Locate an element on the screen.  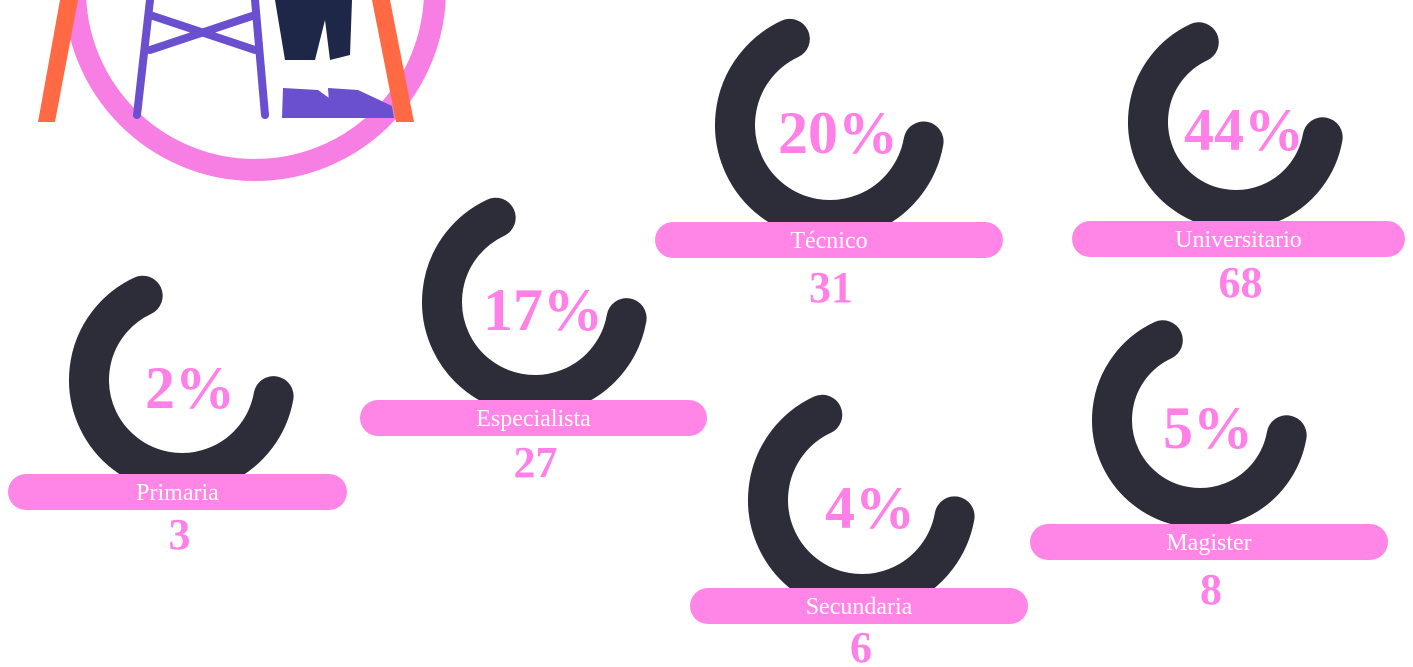
percent: 17% is located at coordinates (543, 310).